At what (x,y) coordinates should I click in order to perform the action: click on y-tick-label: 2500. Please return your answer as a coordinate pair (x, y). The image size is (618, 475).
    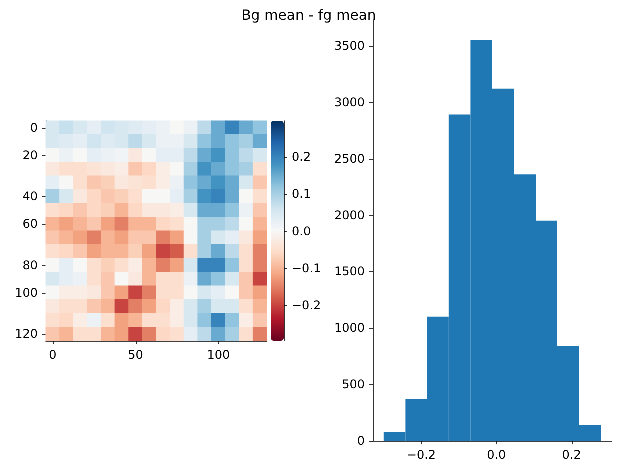
    Looking at the image, I should click on (349, 159).